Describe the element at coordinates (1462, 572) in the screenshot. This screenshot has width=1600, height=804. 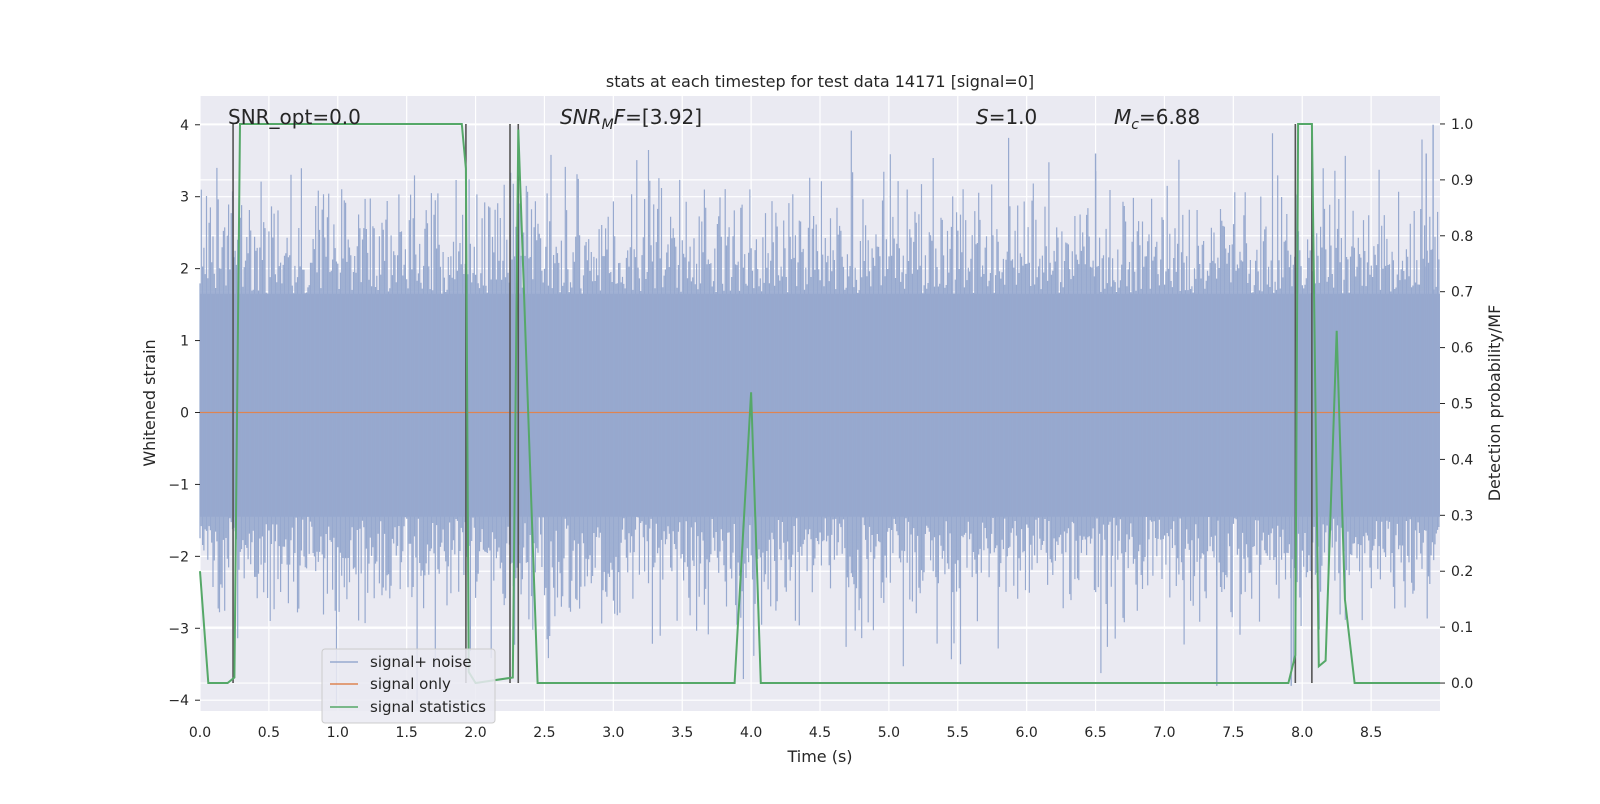
I see `y2-tick-label: 0.2` at that location.